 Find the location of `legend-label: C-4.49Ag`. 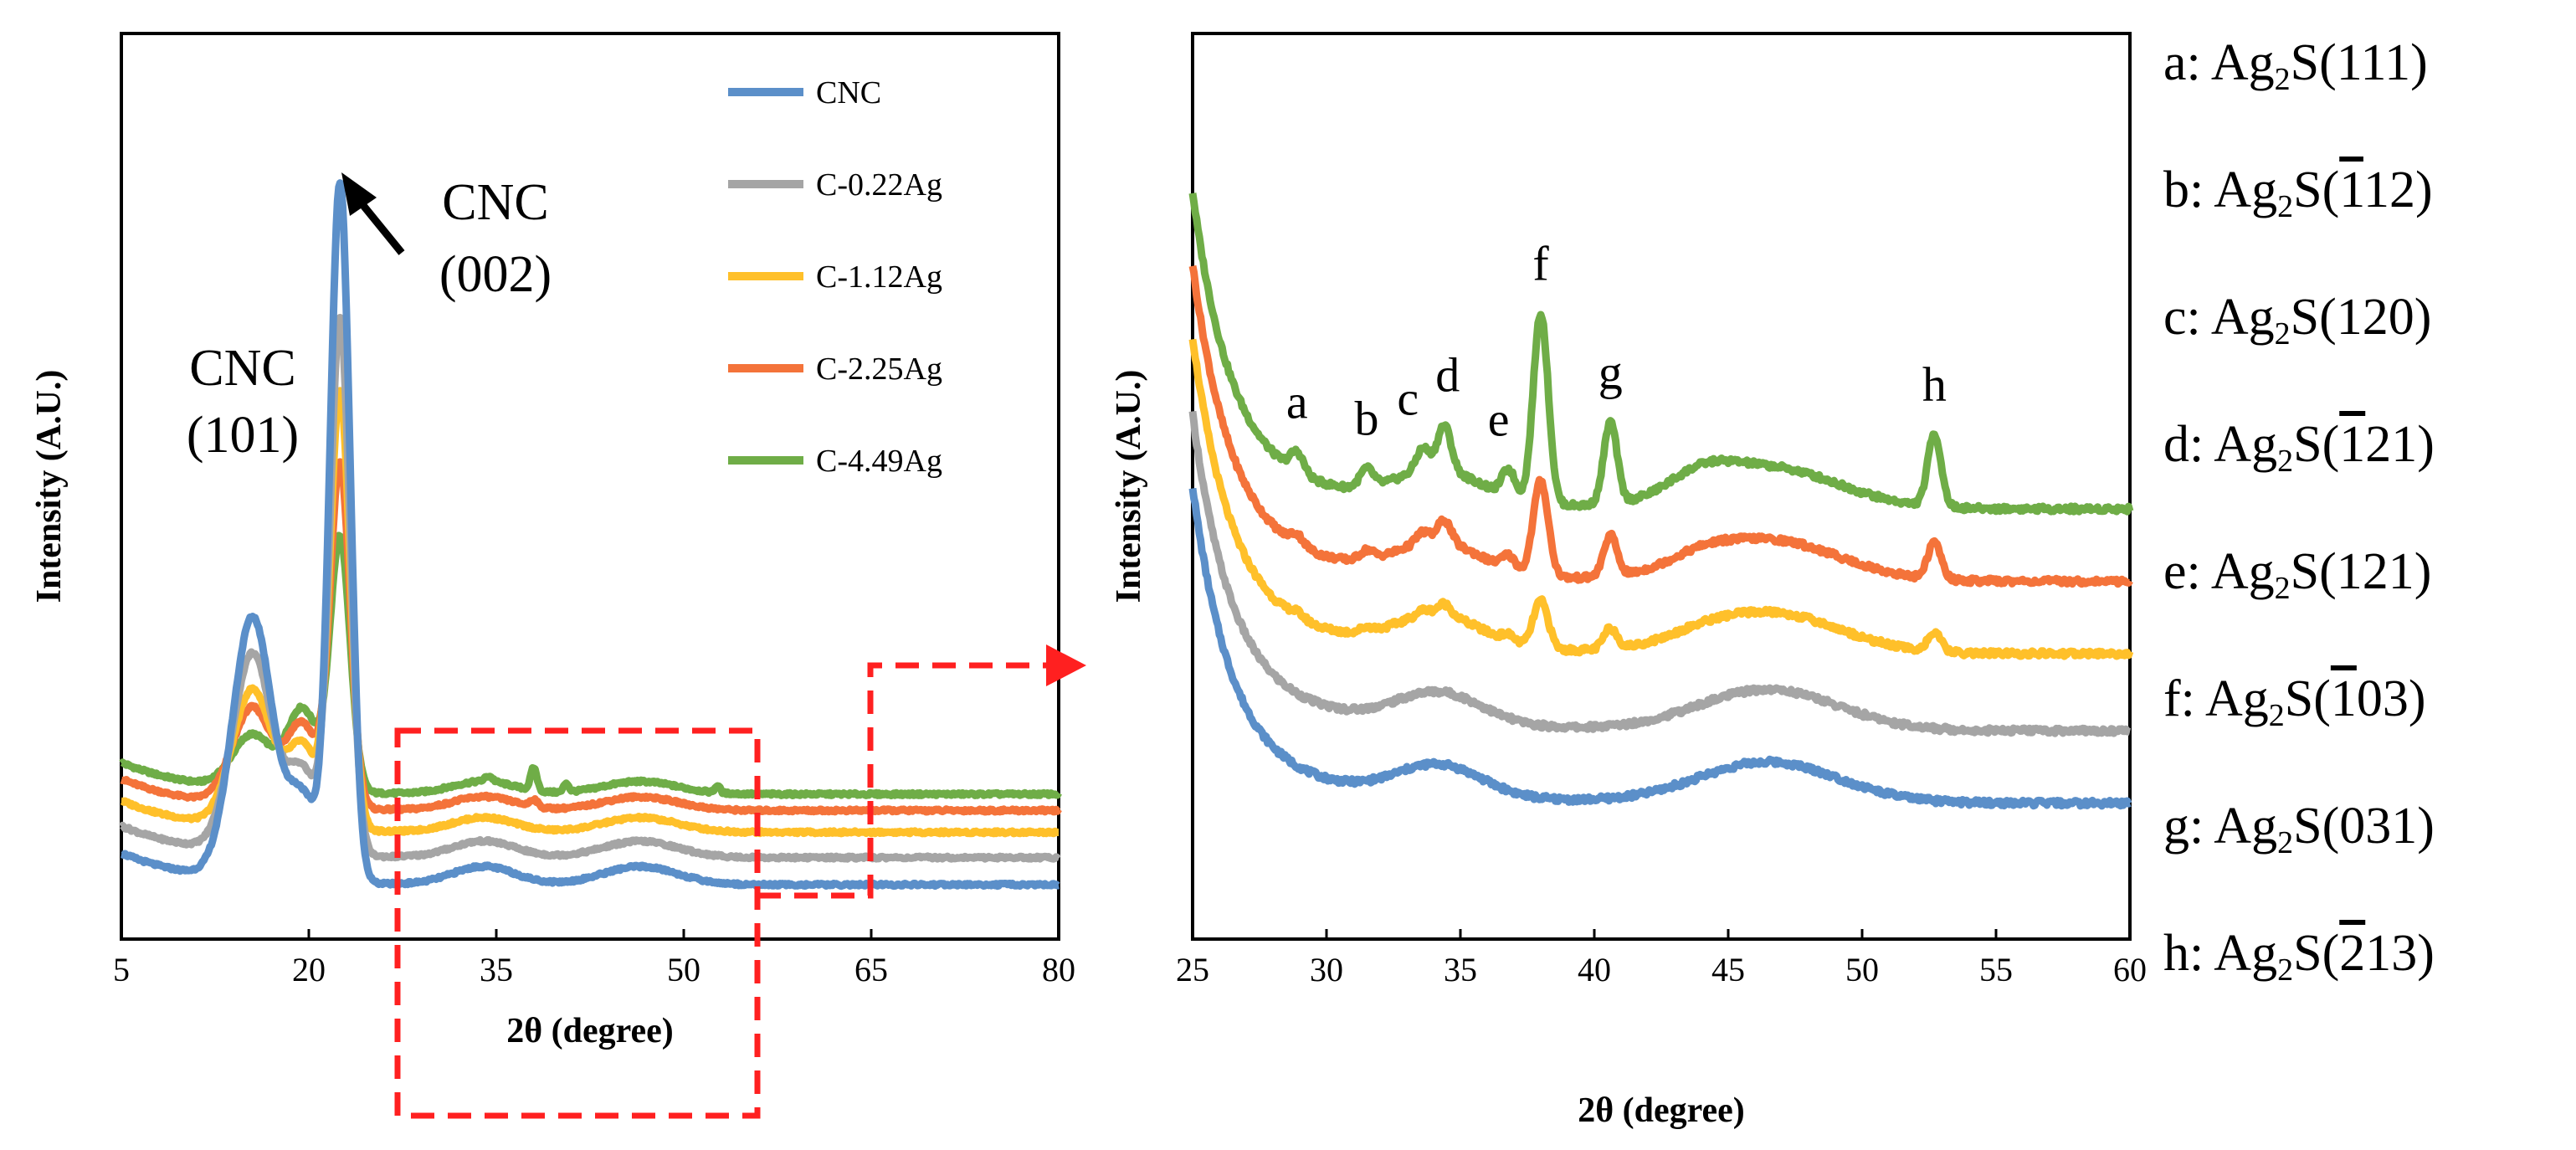

legend-label: C-4.49Ag is located at coordinates (879, 462).